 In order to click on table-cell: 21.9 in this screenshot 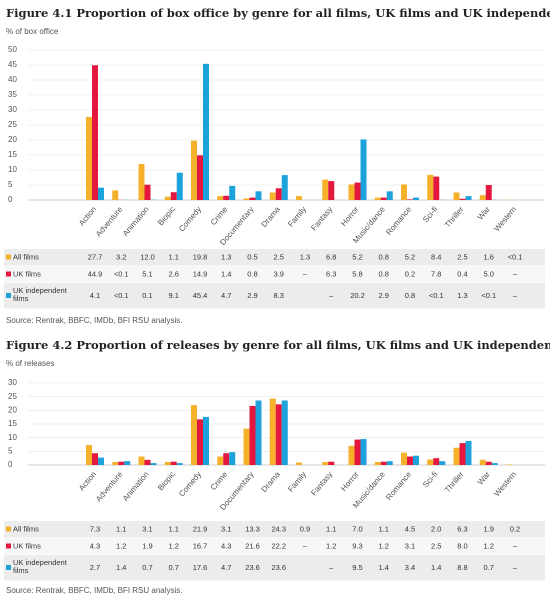, I will do `click(200, 528)`.